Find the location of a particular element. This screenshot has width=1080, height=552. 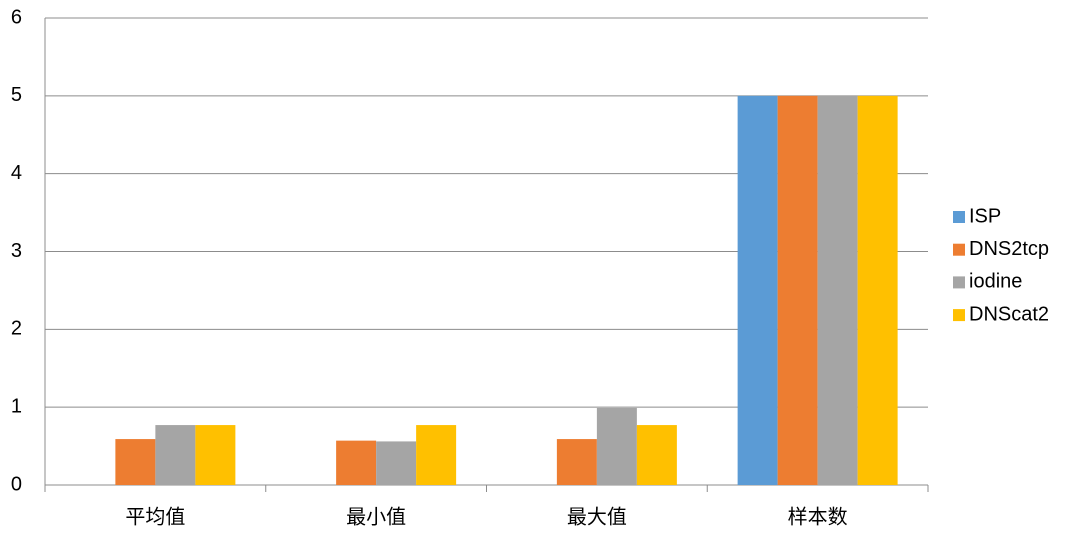

x-tick-label: 样本数 is located at coordinates (818, 516).